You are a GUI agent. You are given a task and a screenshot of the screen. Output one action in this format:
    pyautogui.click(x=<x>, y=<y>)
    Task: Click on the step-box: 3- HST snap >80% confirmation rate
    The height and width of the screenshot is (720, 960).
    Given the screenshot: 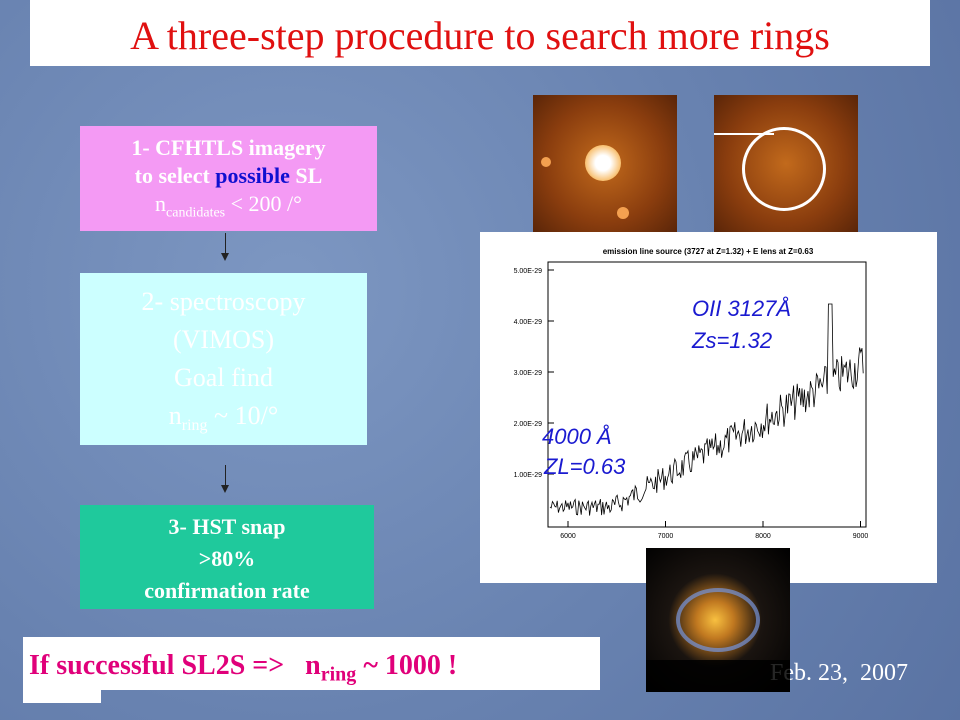 What is the action you would take?
    pyautogui.click(x=227, y=557)
    